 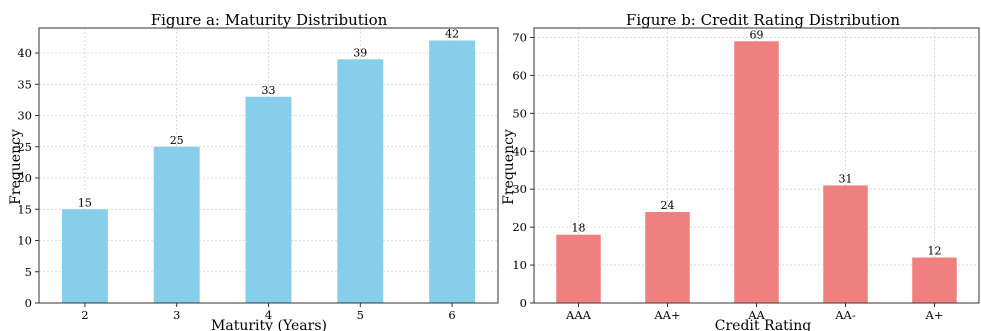 I want to click on x-tick-label: 5, so click(x=360, y=315).